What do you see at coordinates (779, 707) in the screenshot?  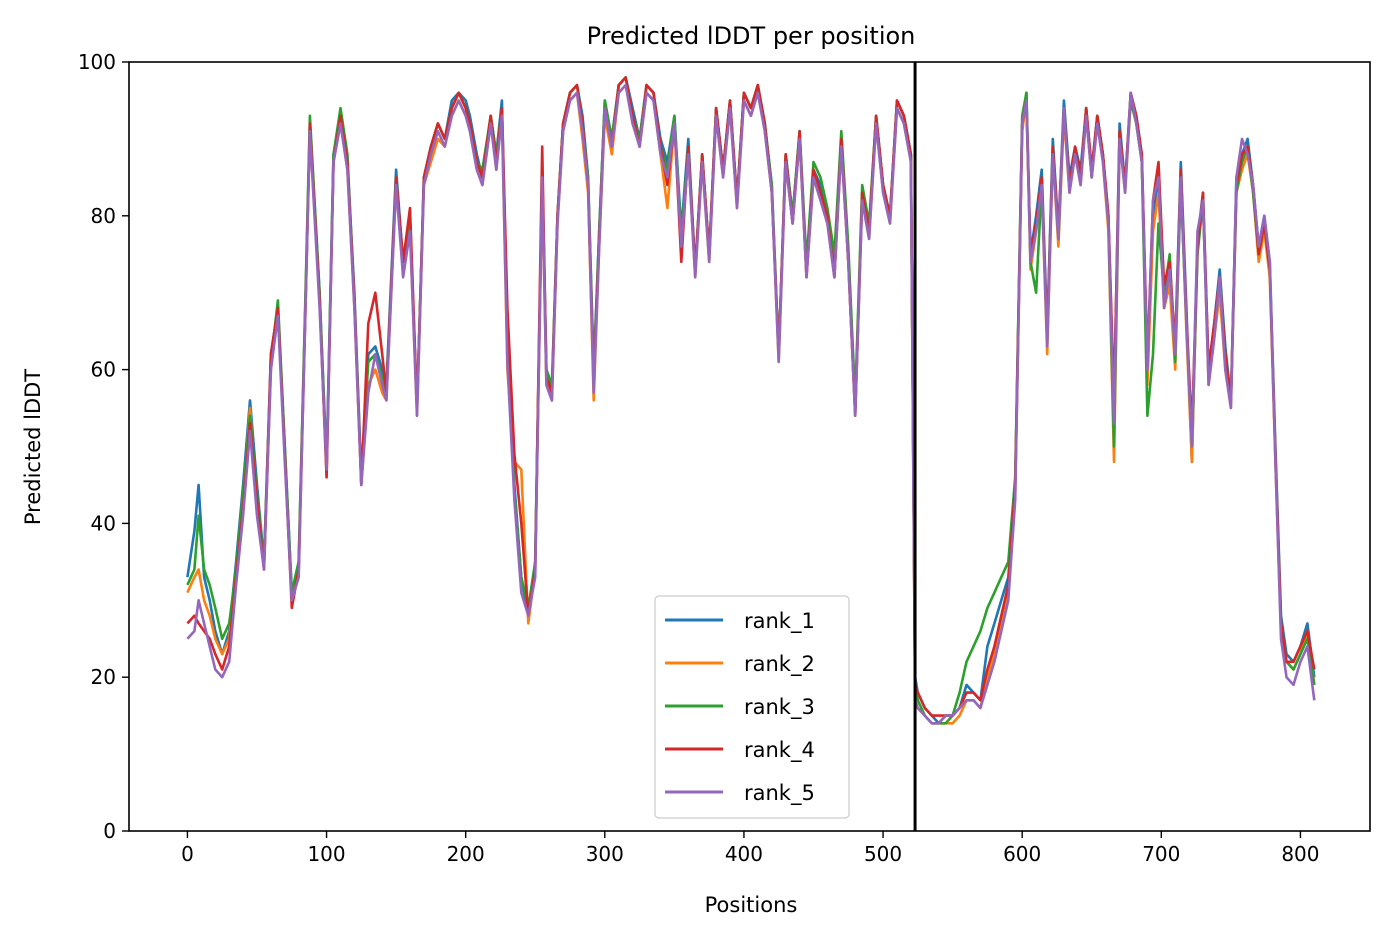 I see `legend-label-rank-3: rank_3` at bounding box center [779, 707].